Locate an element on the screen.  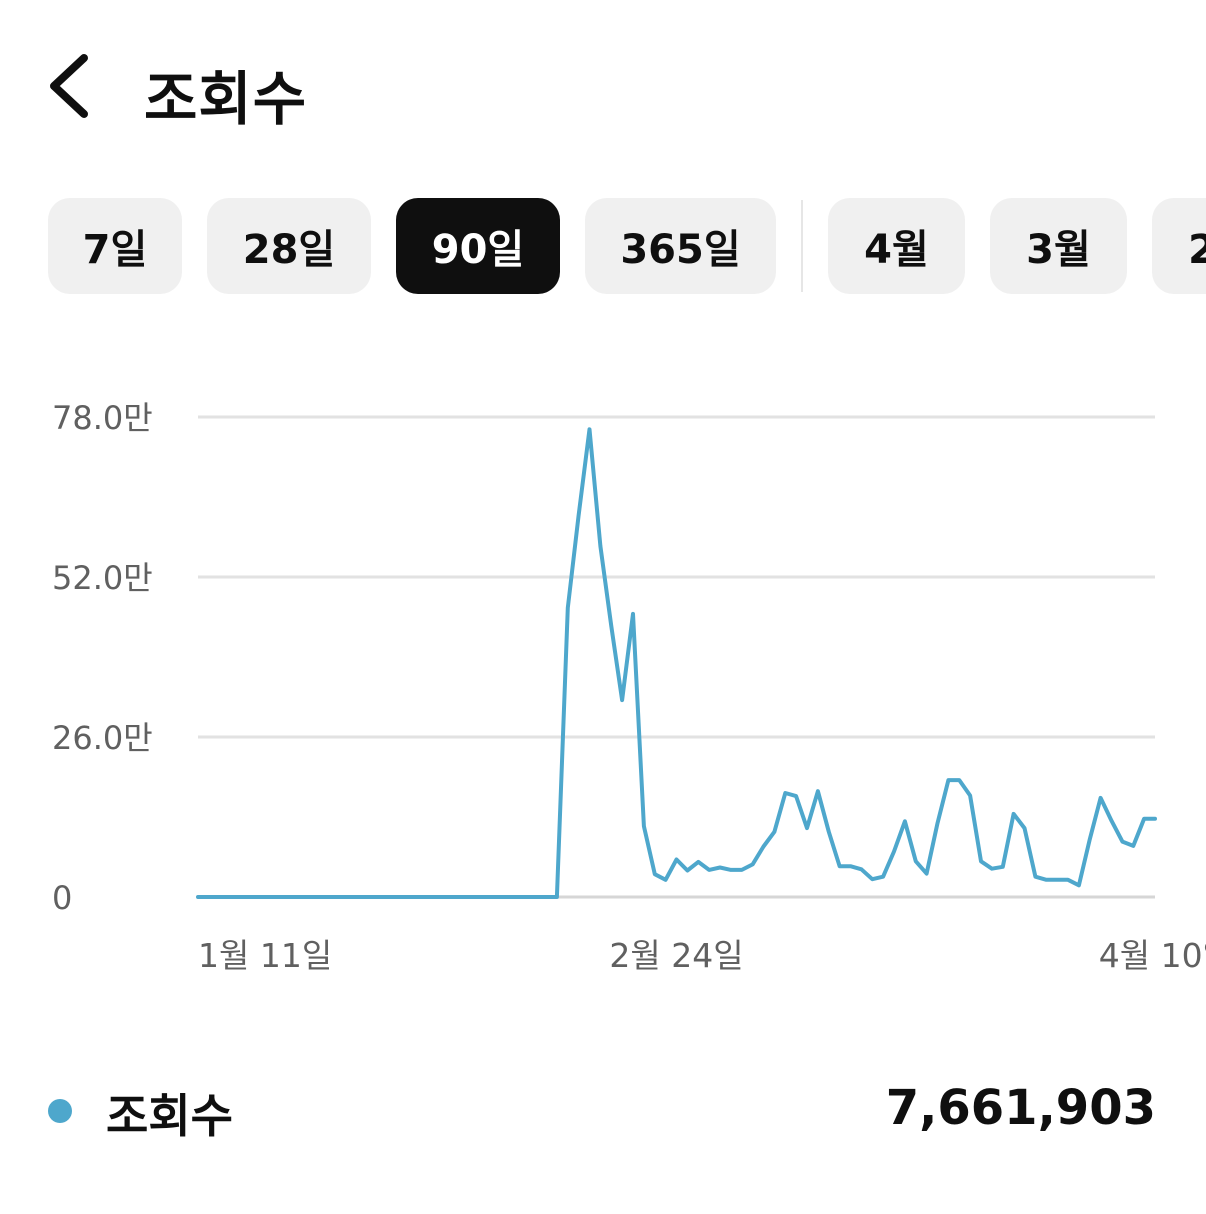
total-views-value: 7,661,903 is located at coordinates (1020, 1108).